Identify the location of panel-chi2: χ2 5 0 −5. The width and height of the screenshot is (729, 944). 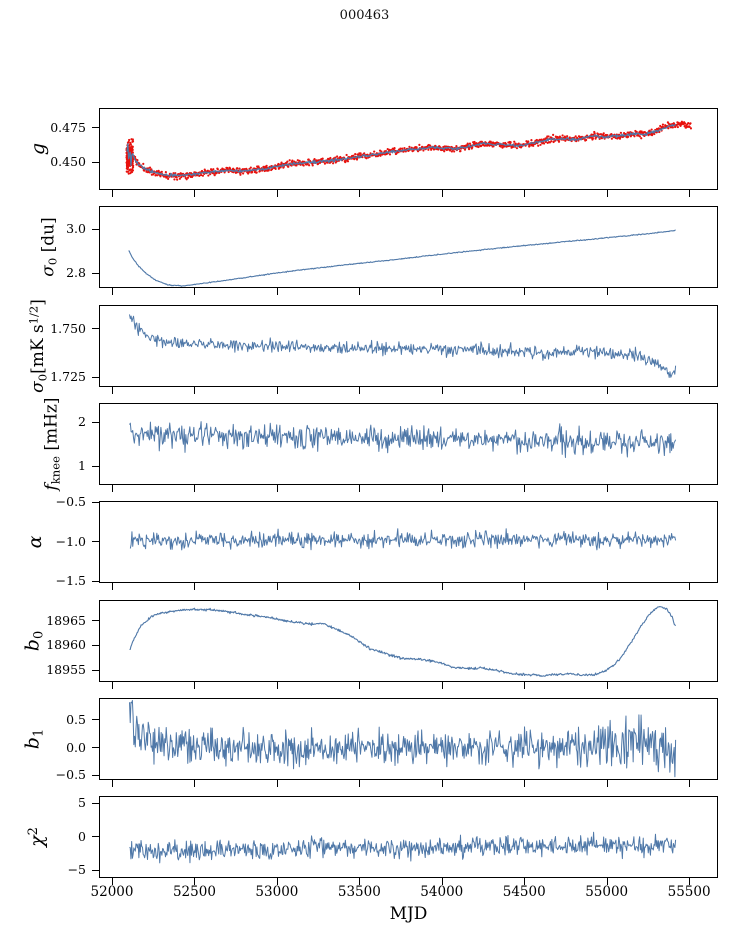
(364, 840).